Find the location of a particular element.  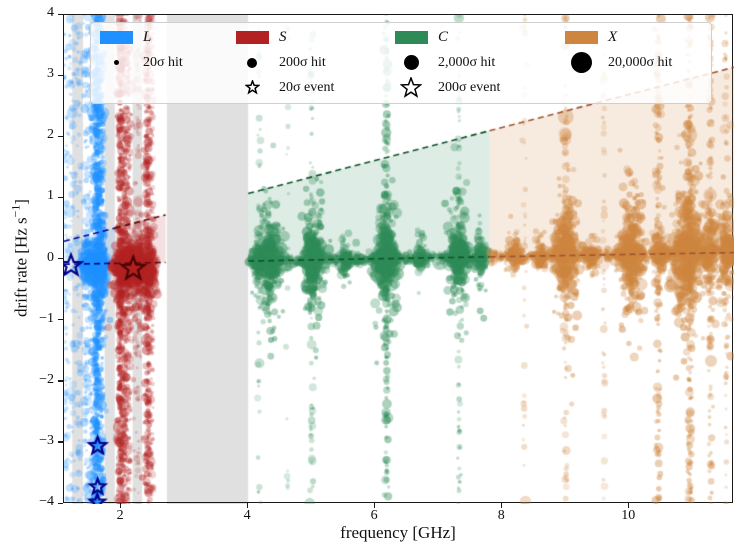

y-axis-label: drift rate [Hz s−1] is located at coordinates (20, 258).